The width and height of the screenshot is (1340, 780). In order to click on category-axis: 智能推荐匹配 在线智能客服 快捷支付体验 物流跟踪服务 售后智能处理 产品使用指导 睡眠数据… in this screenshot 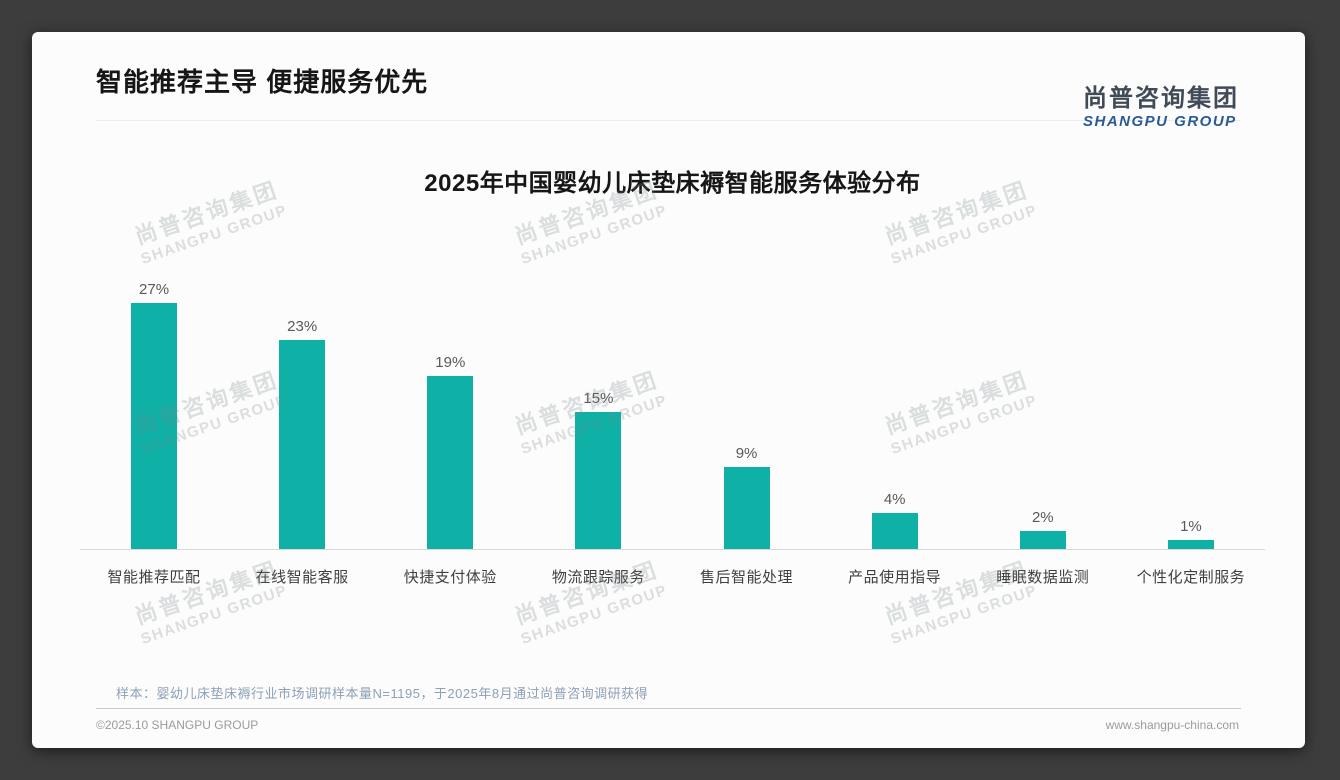, I will do `click(672, 568)`.